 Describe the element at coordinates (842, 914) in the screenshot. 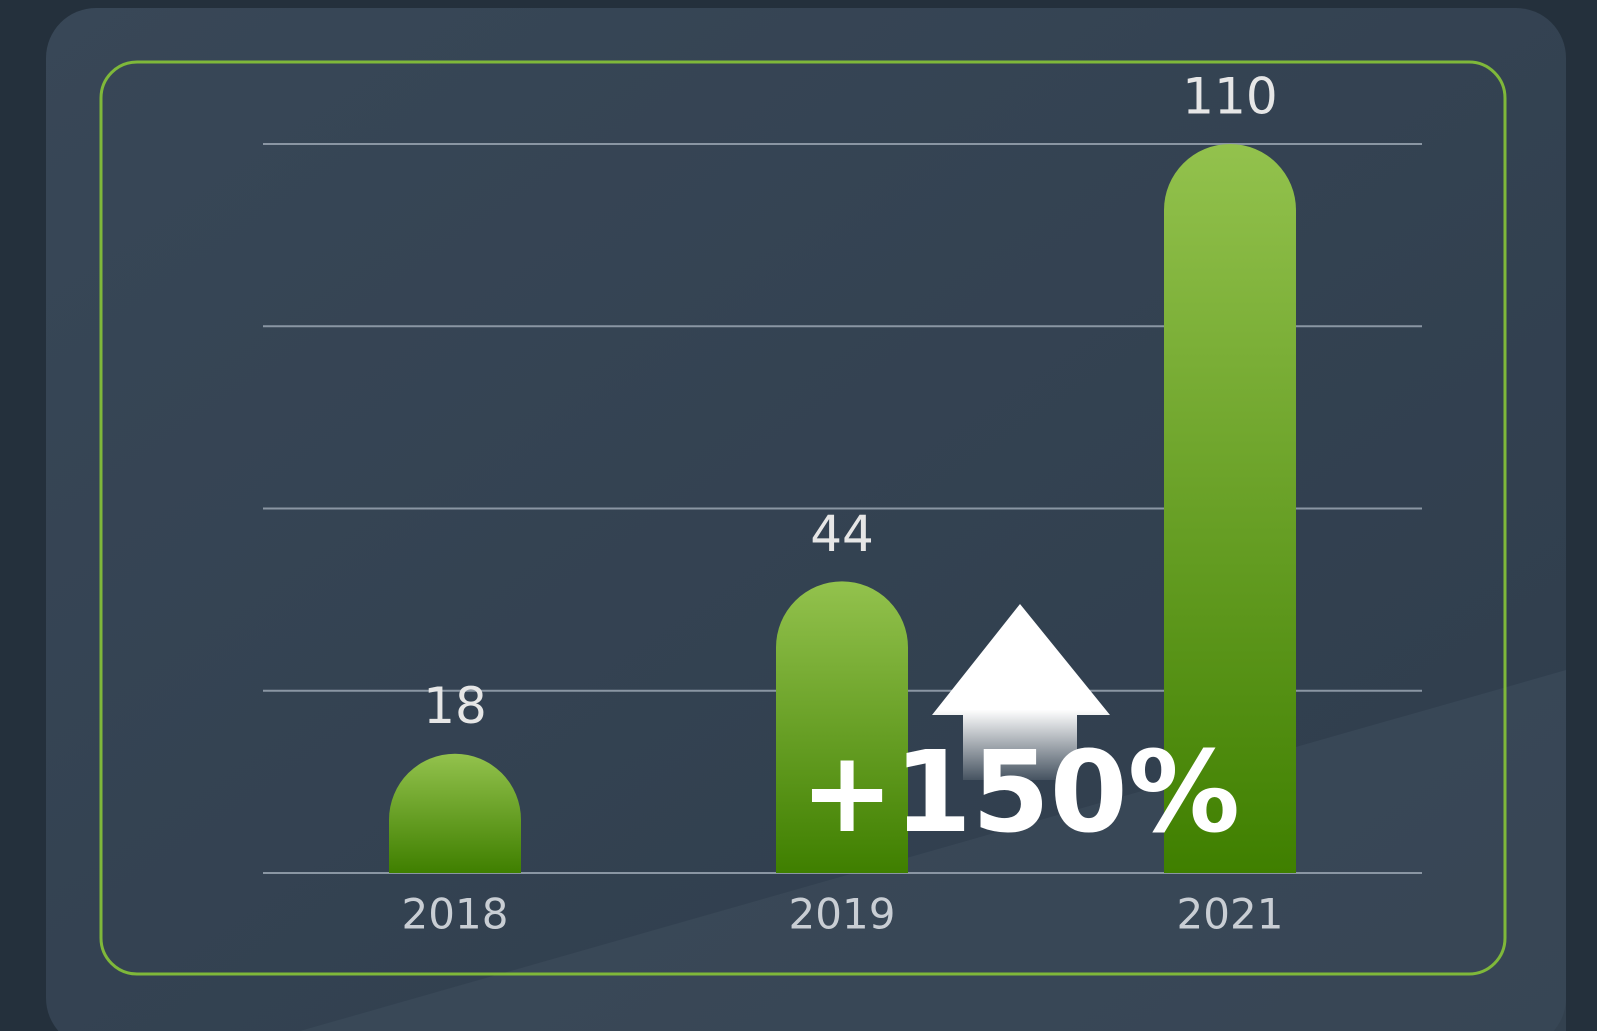

I see `x-tick-label: 2019` at that location.